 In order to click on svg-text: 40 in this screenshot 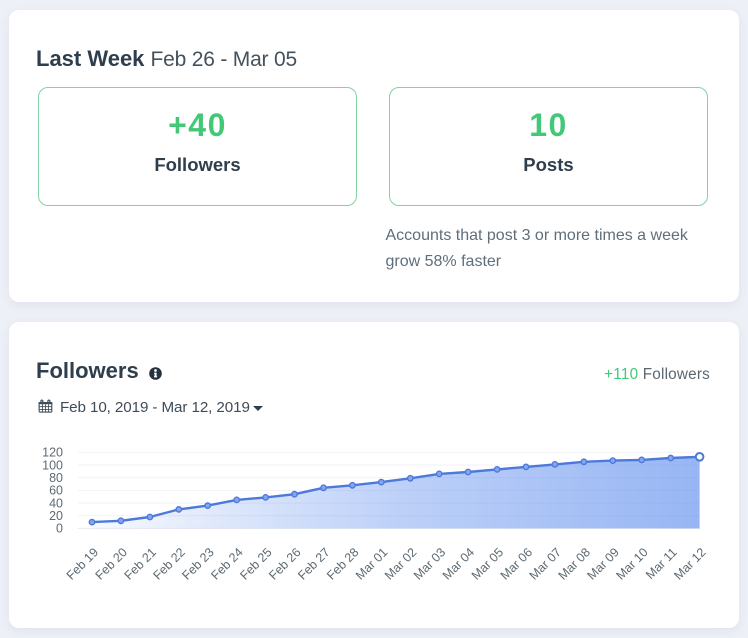, I will do `click(56, 503)`.